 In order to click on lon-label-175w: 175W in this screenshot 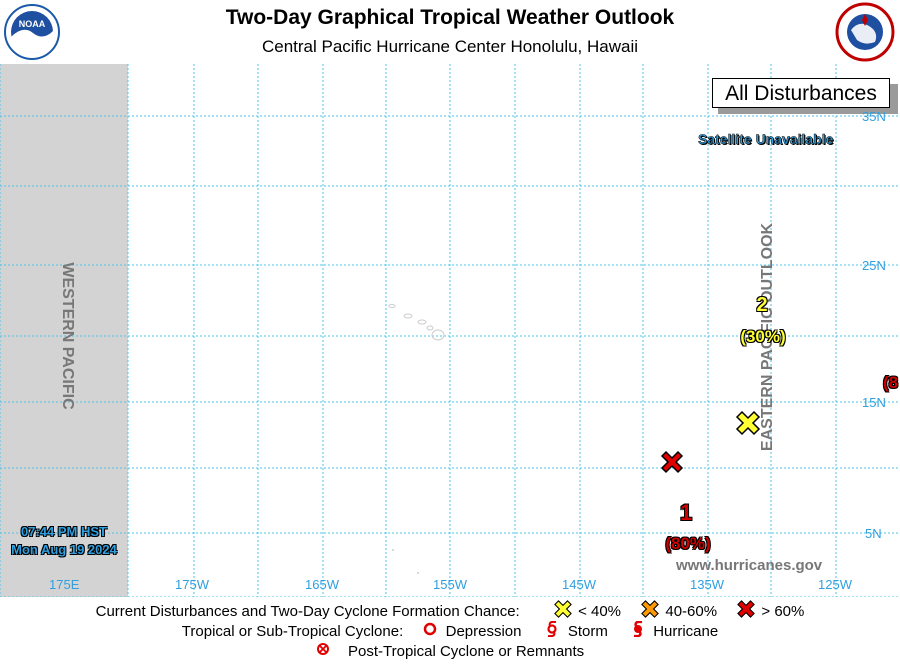, I will do `click(192, 584)`.